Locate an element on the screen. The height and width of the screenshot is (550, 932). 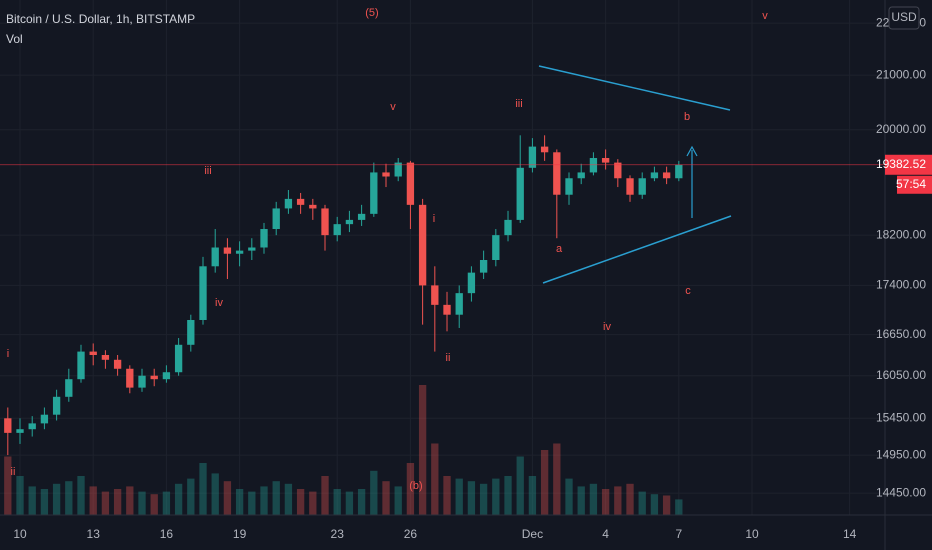
countdown-label: 57:54 is located at coordinates (911, 184).